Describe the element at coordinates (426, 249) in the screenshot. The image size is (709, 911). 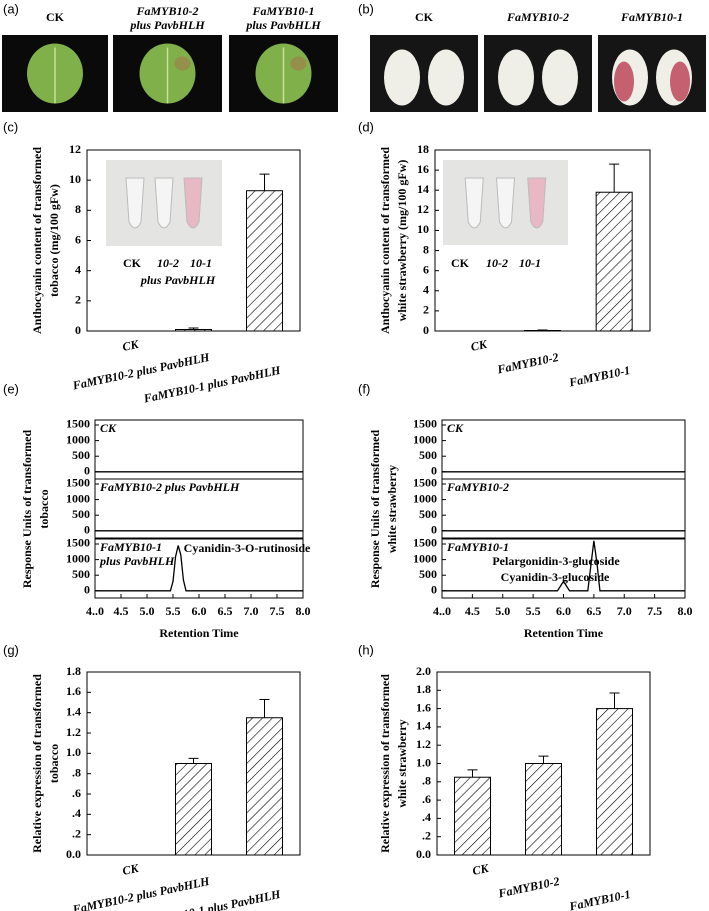
I see `y-tick-label: 8` at that location.